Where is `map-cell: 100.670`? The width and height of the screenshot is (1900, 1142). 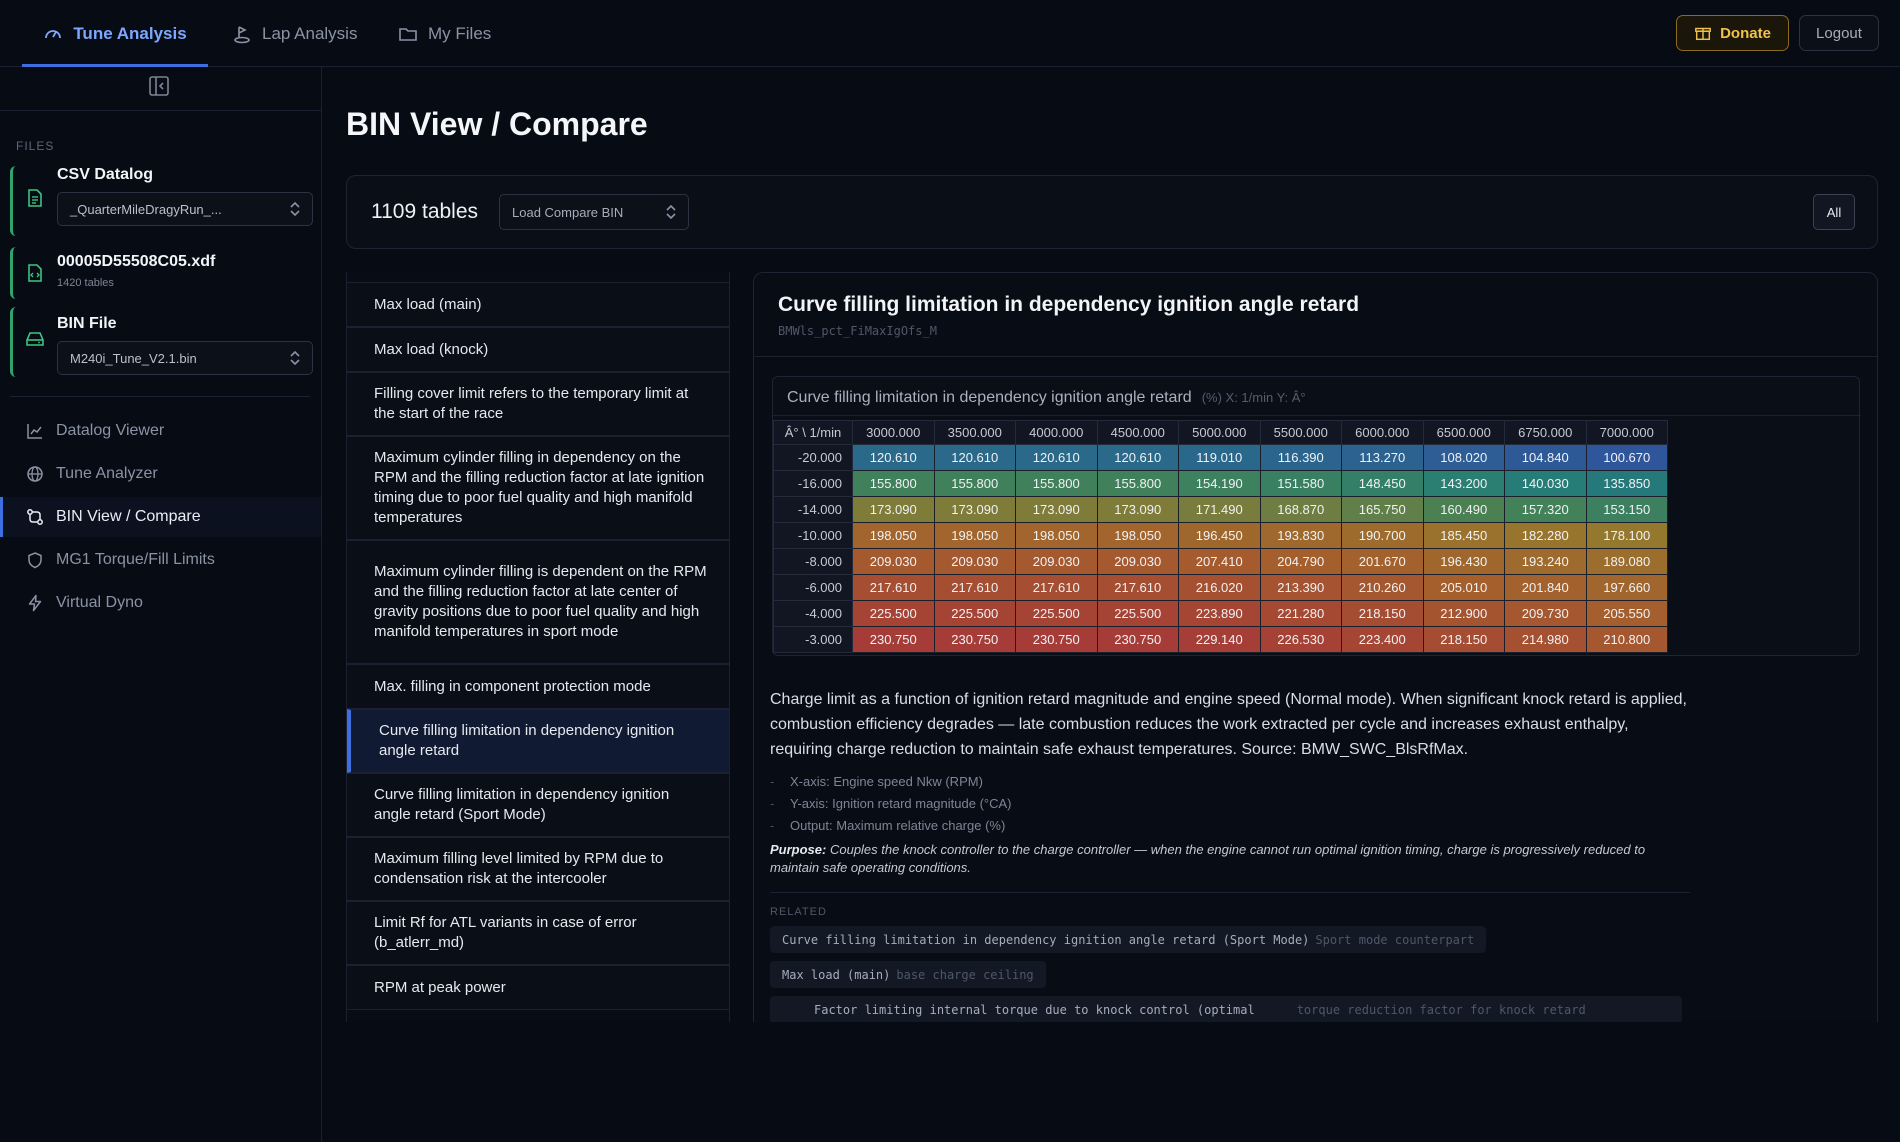
map-cell: 100.670 is located at coordinates (1626, 457).